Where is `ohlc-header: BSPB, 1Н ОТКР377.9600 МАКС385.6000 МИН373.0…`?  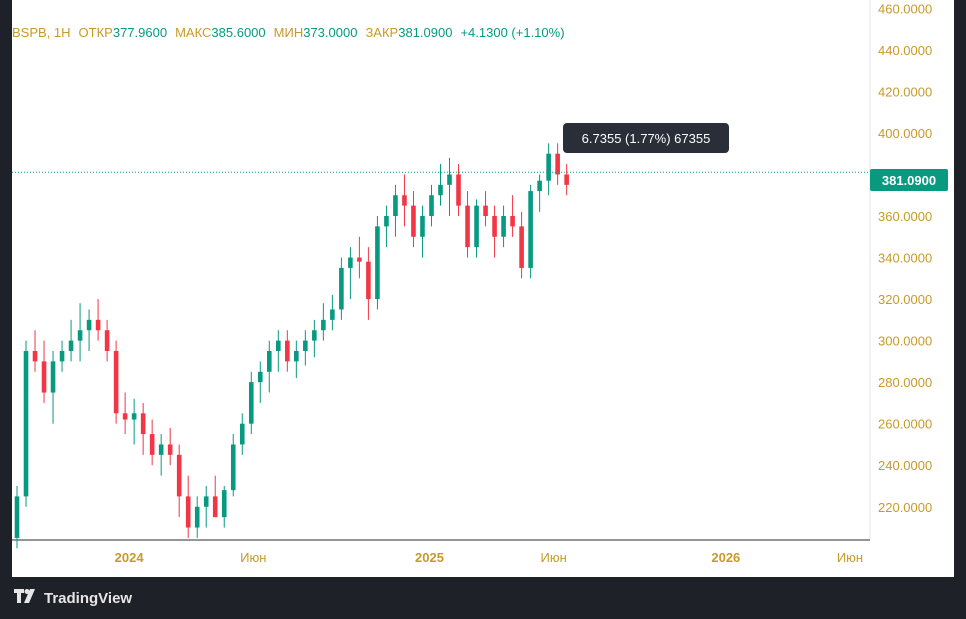 ohlc-header: BSPB, 1Н ОТКР377.9600 МАКС385.6000 МИН373.0… is located at coordinates (288, 32).